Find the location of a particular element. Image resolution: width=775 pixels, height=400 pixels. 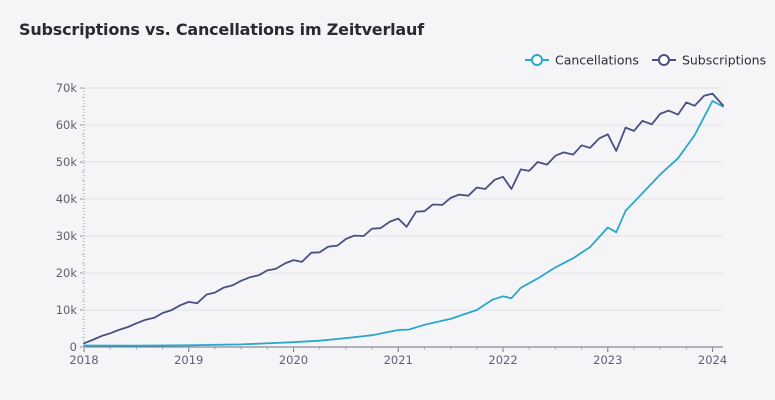

y-tick-label: 0 is located at coordinates (73, 347).